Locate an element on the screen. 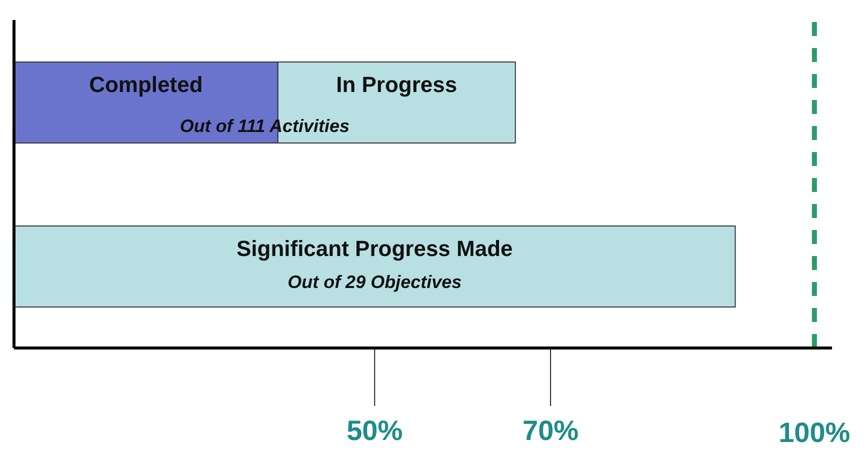 The width and height of the screenshot is (866, 468). series-label: In Progress is located at coordinates (397, 84).